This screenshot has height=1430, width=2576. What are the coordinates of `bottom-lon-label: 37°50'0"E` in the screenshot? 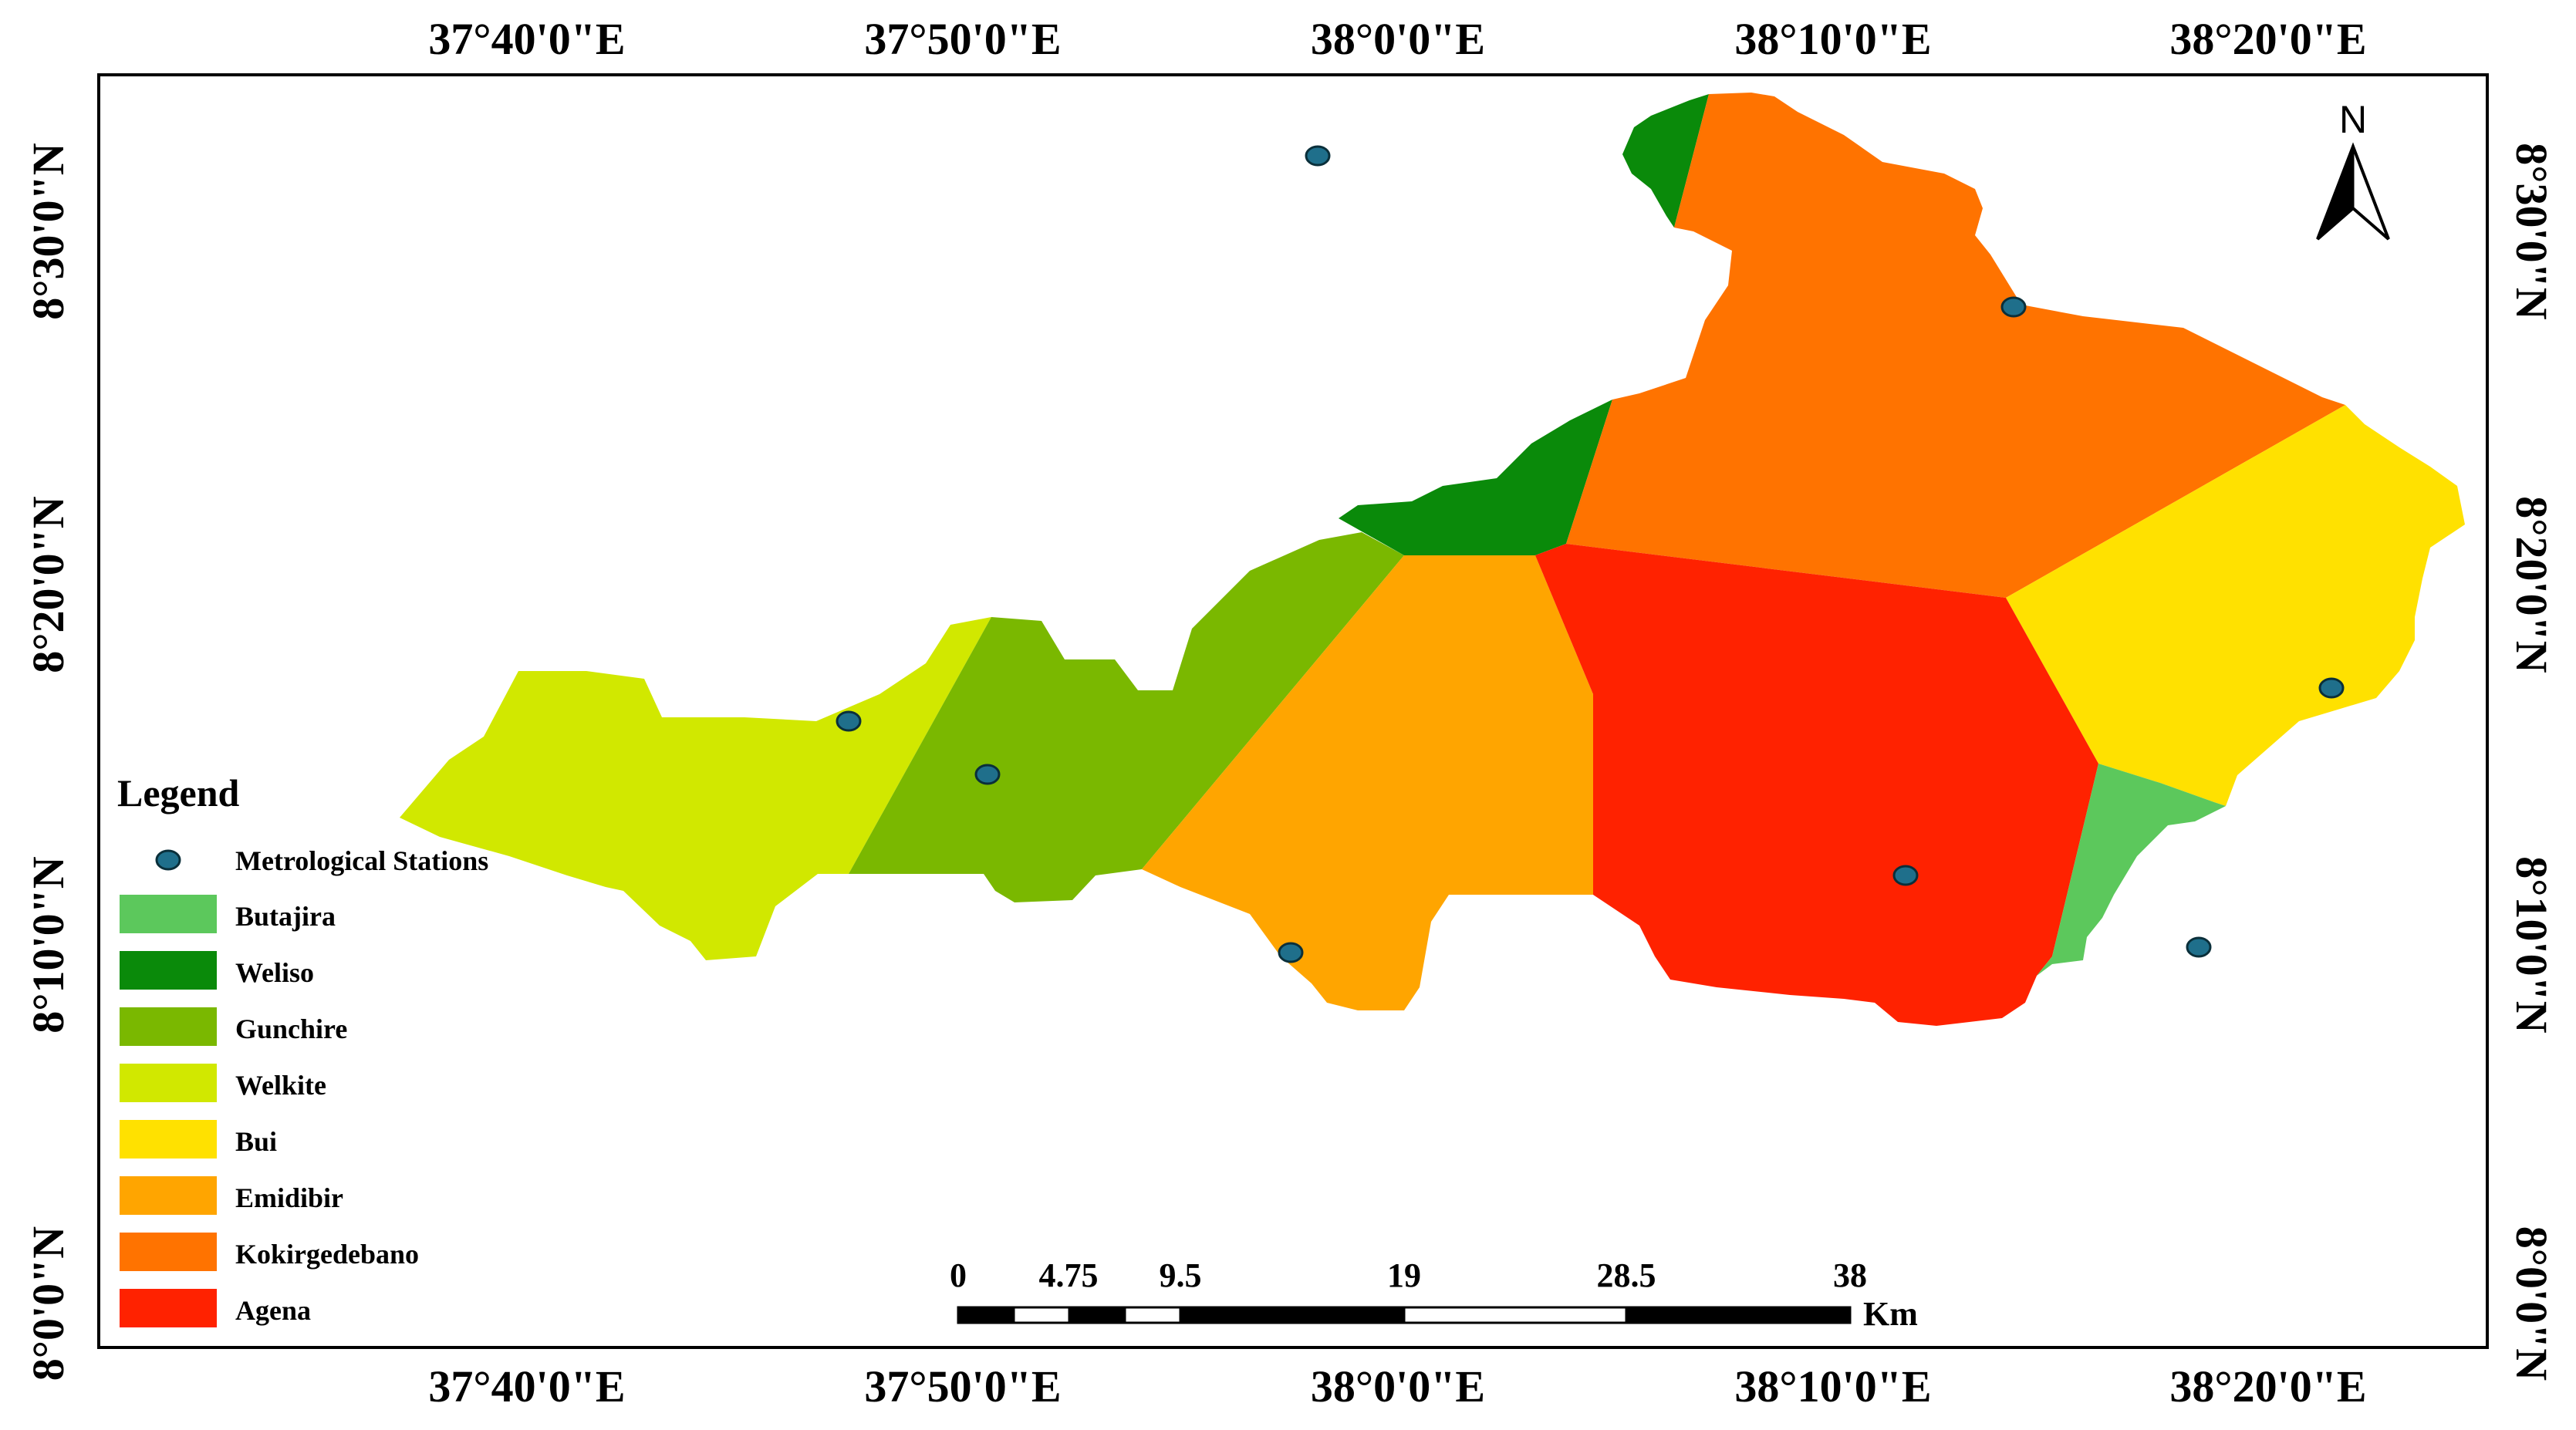 It's located at (962, 1386).